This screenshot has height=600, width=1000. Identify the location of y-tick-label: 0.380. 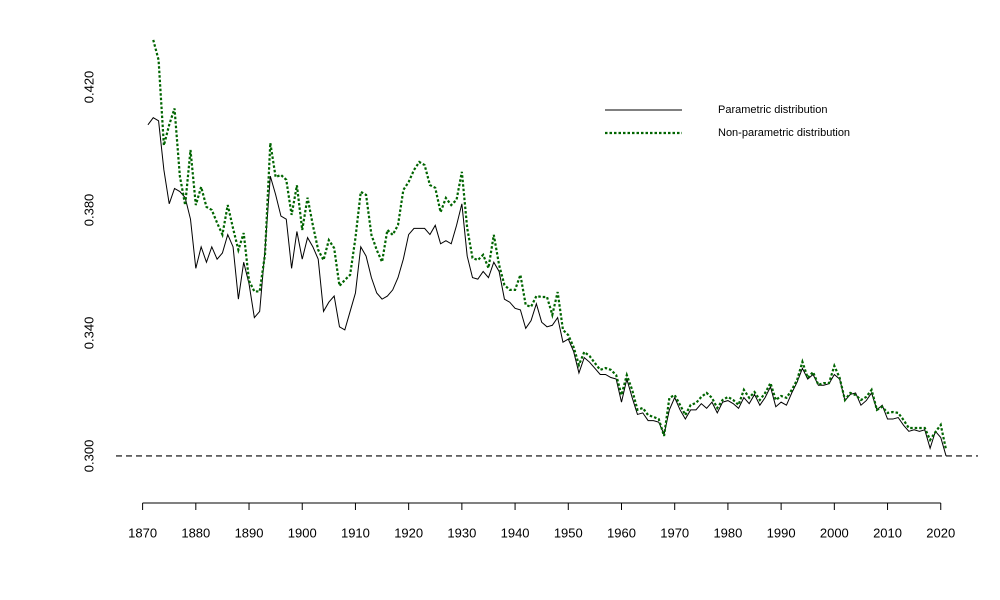
(88, 210).